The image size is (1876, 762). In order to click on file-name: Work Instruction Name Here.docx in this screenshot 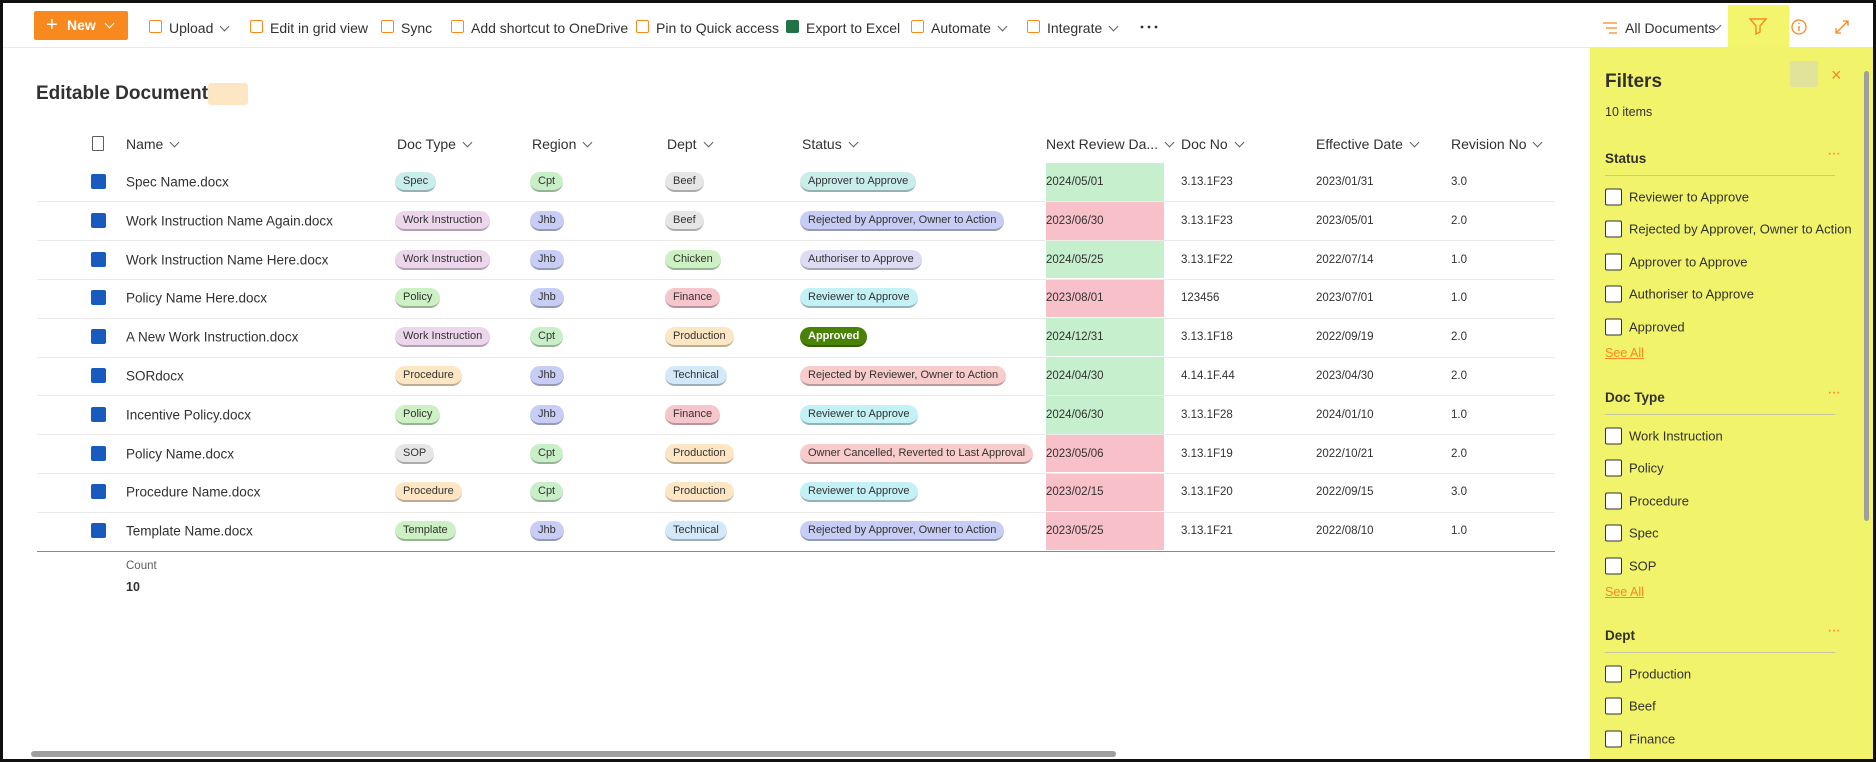, I will do `click(227, 260)`.